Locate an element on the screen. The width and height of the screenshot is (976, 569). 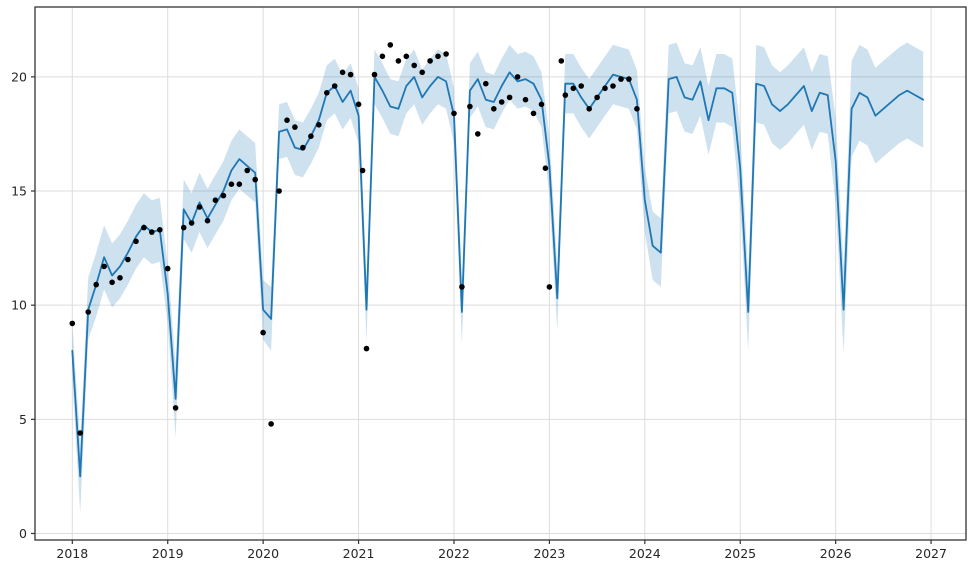
y-tick-label: 0 is located at coordinates (23, 533).